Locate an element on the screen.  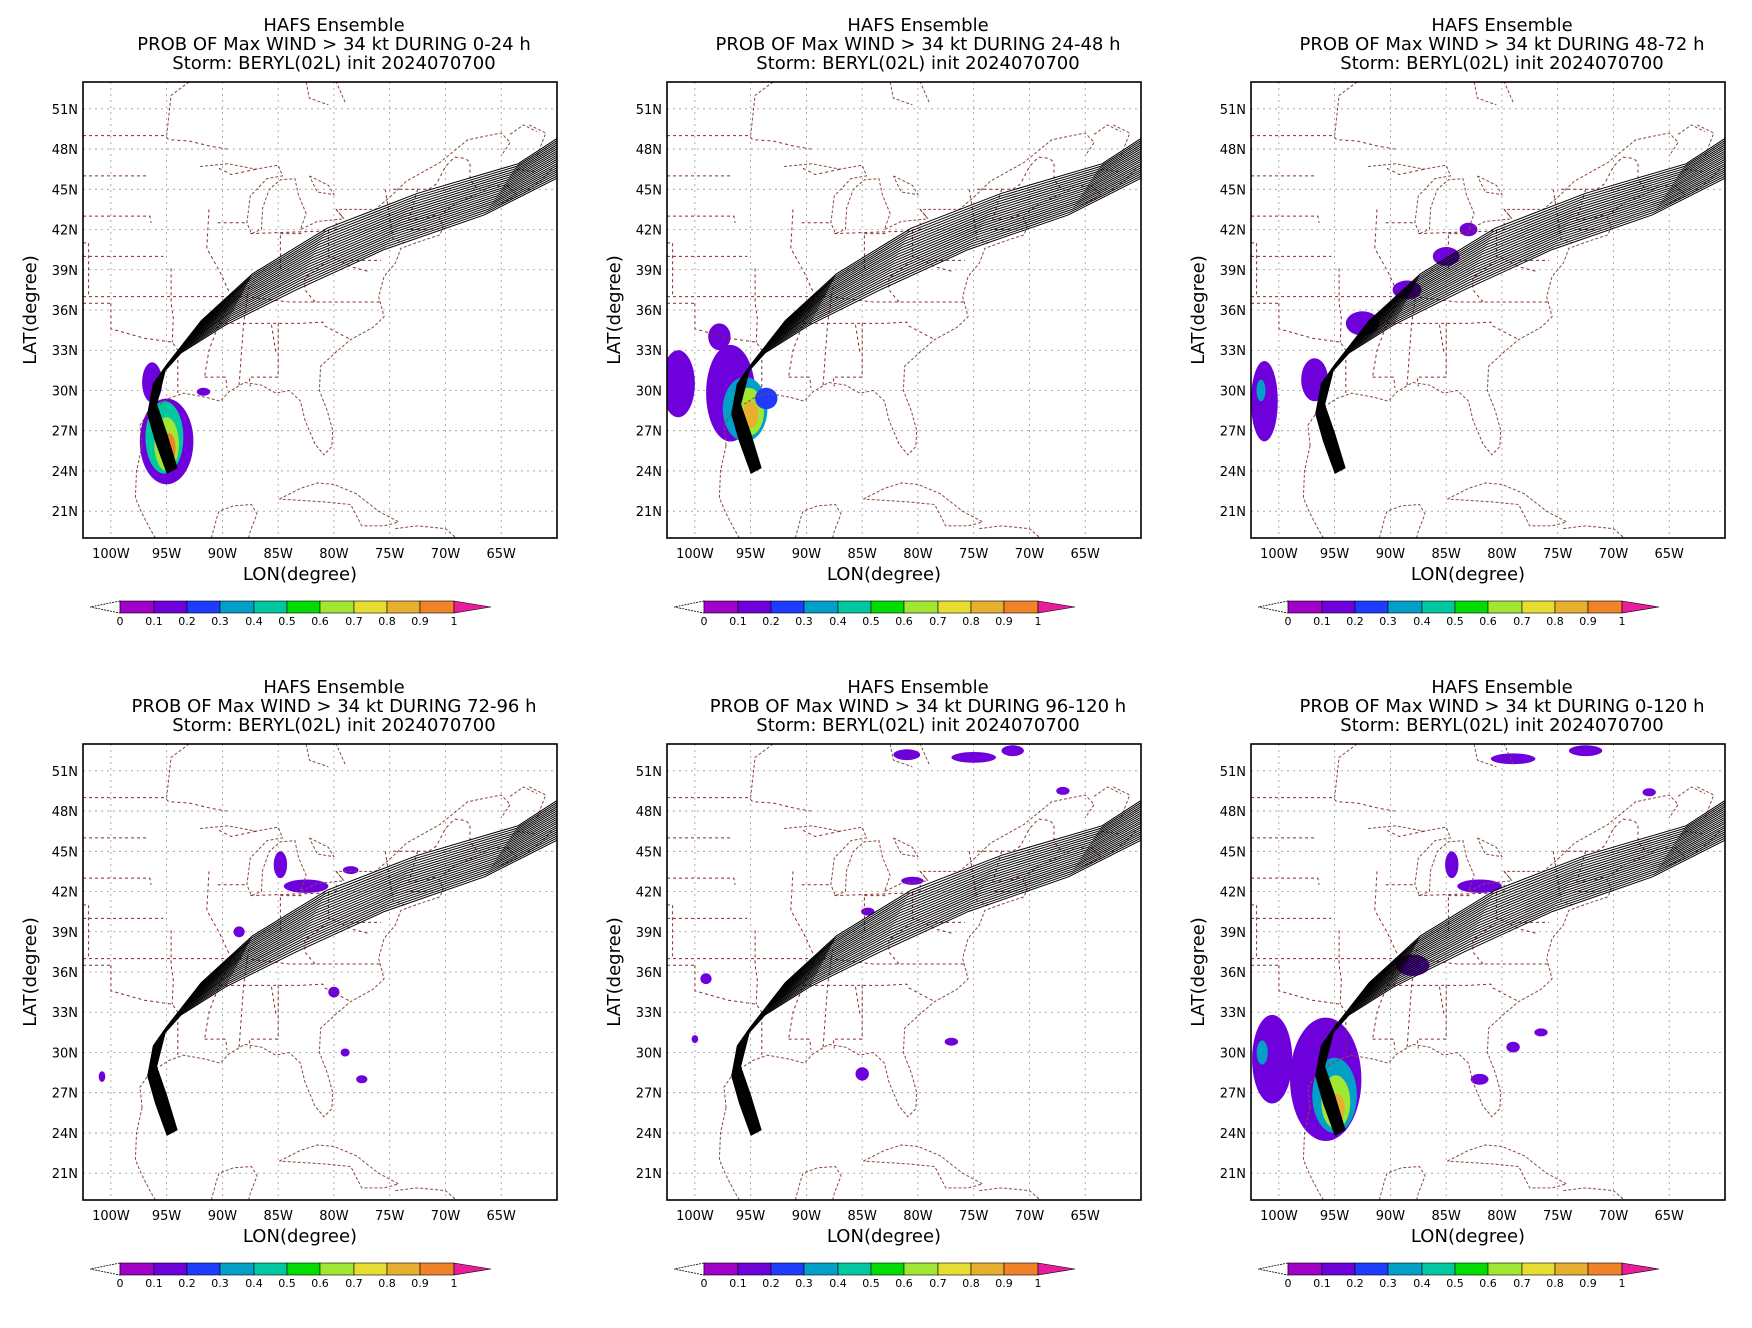
plot-area is located at coordinates (904, 972).